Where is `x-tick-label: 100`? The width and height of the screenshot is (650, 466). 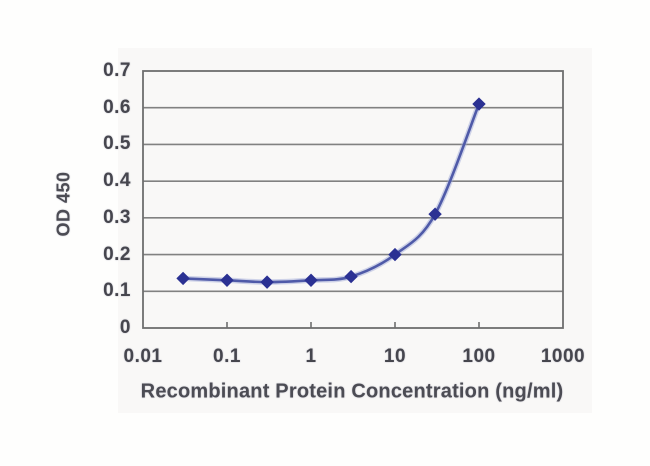 x-tick-label: 100 is located at coordinates (479, 356).